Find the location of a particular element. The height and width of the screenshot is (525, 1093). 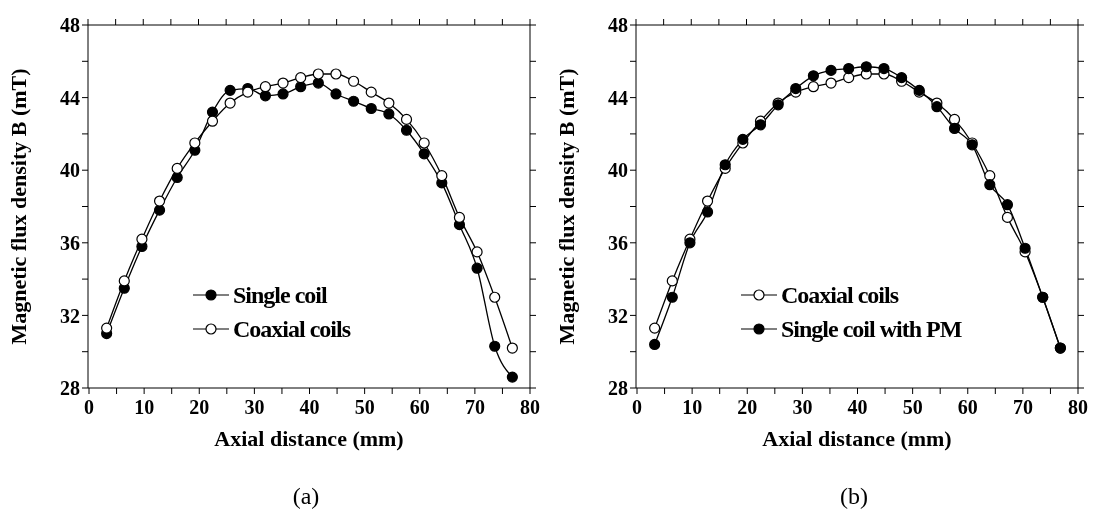

legend-label: Single coil with PM is located at coordinates (871, 329).